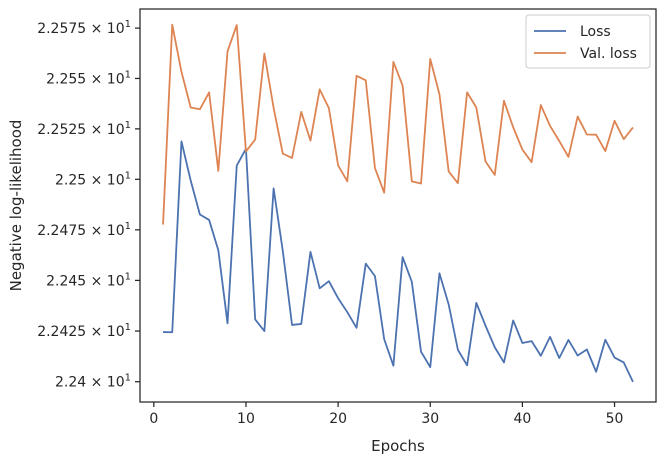 This screenshot has height=467, width=666. I want to click on y-axis-label: Negative log-likelihood, so click(16, 206).